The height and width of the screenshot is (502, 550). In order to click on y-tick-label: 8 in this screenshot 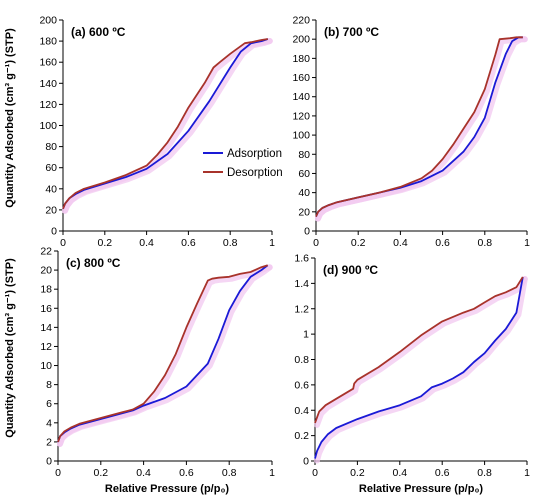, I will do `click(49, 385)`.